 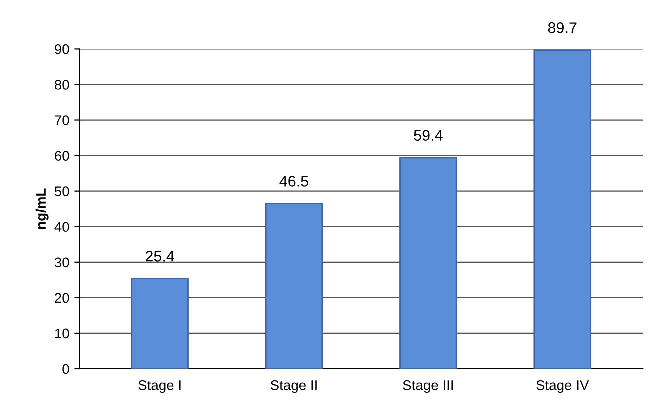 I want to click on data-label: 89.7, so click(x=562, y=28).